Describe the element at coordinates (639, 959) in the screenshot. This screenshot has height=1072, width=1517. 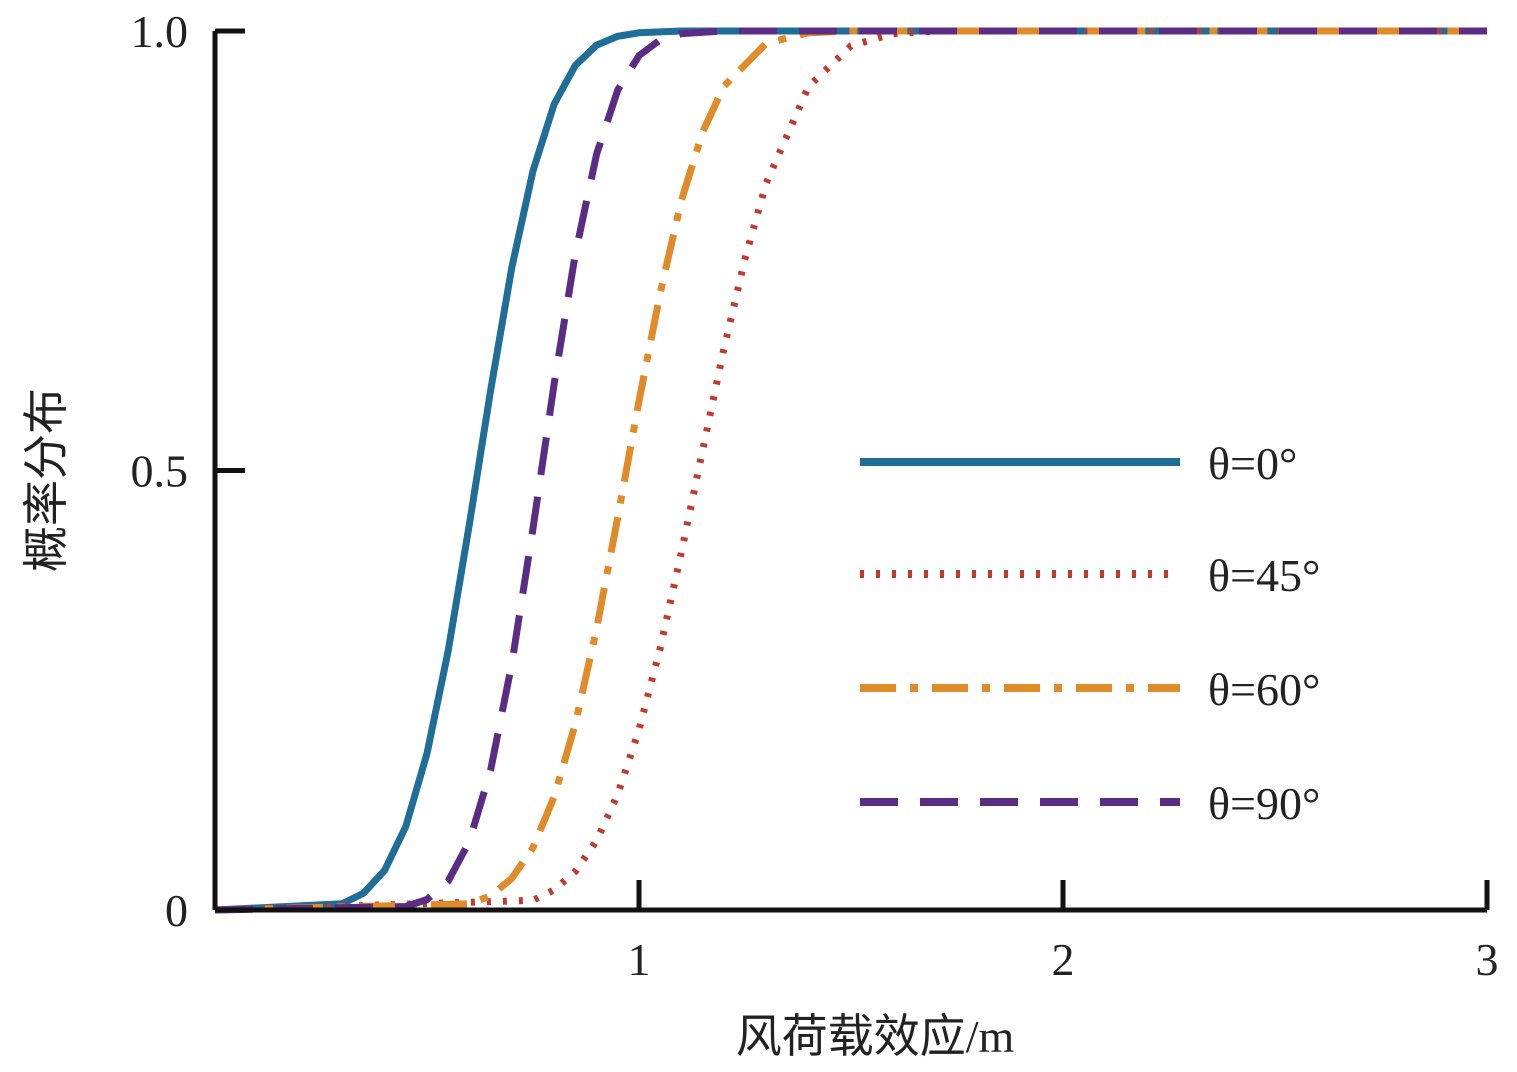
I see `x-tick-label: 1` at that location.